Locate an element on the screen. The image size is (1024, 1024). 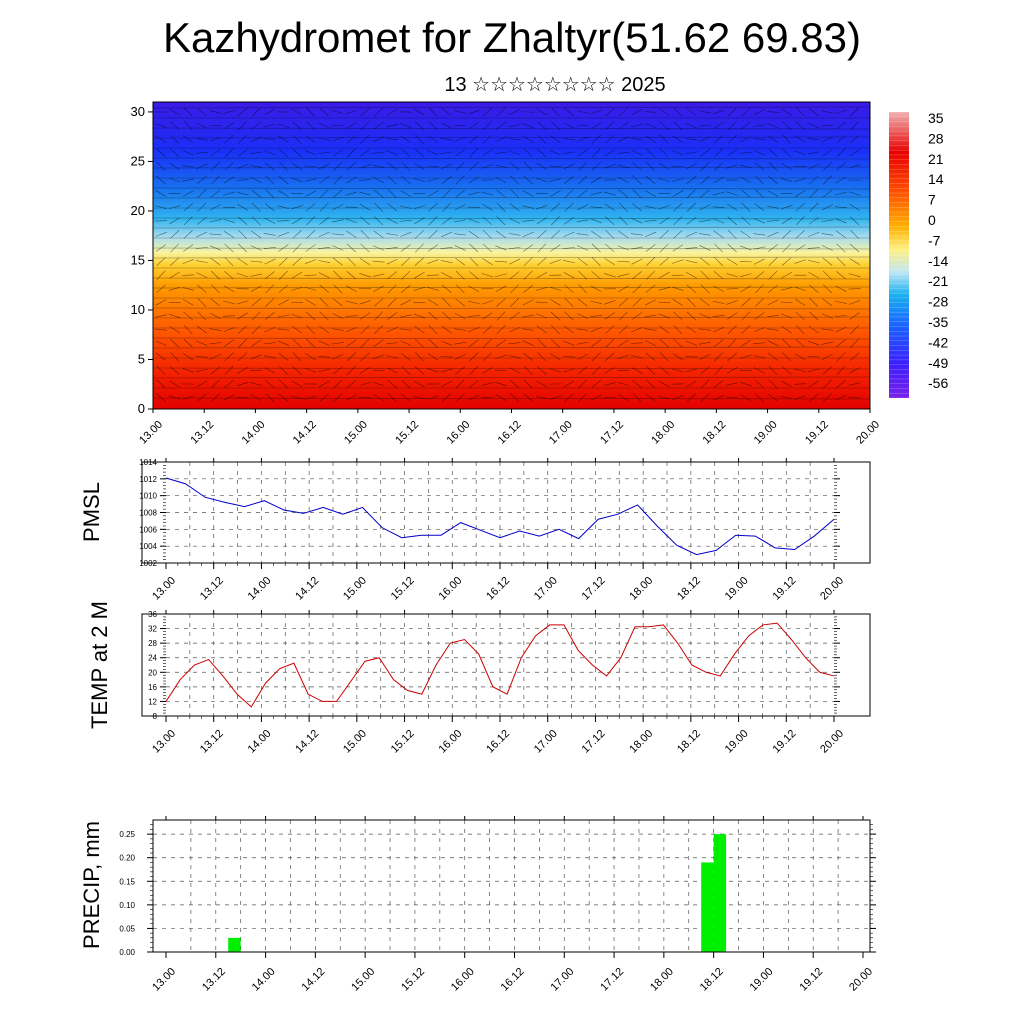
x-tick-label: 13.00 is located at coordinates (164, 980).